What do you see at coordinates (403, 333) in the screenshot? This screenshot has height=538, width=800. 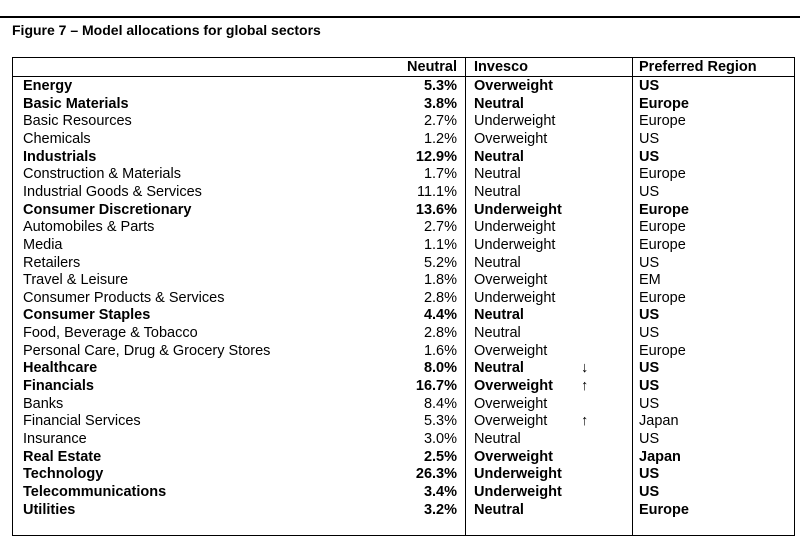 I see `table-row: Food, Beverage & Tobacco 2.8% Neutral US` at bounding box center [403, 333].